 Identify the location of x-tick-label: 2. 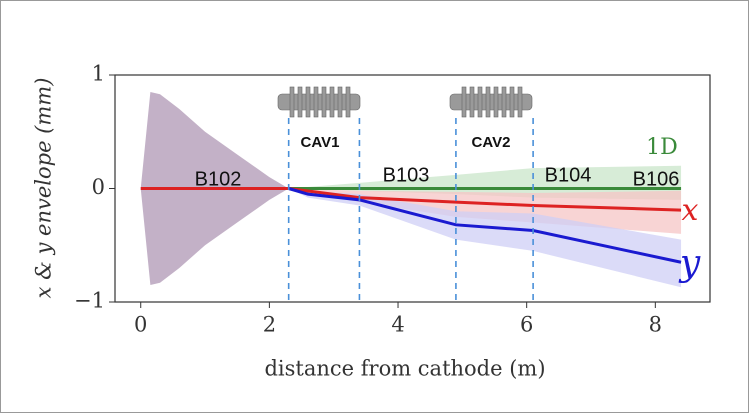
(269, 325).